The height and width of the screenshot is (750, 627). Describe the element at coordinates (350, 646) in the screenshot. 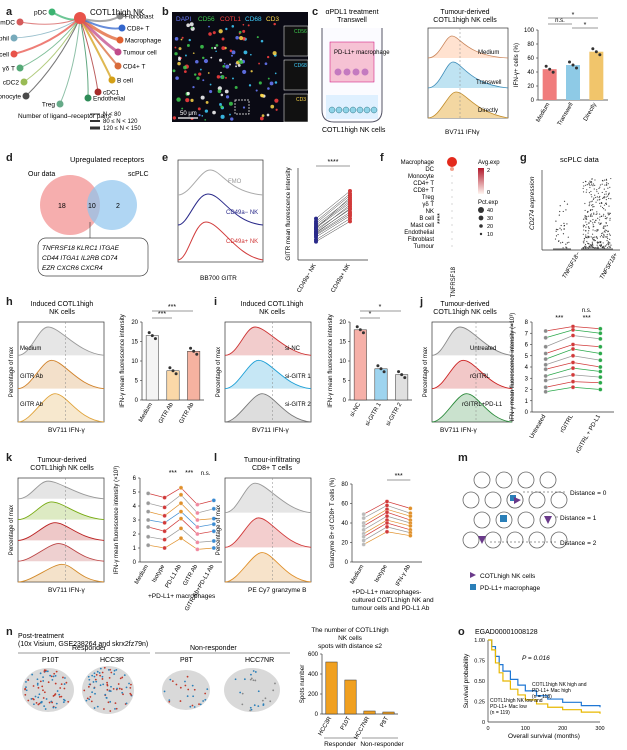

I see `n-ct3: spots with distance ≤2` at that location.